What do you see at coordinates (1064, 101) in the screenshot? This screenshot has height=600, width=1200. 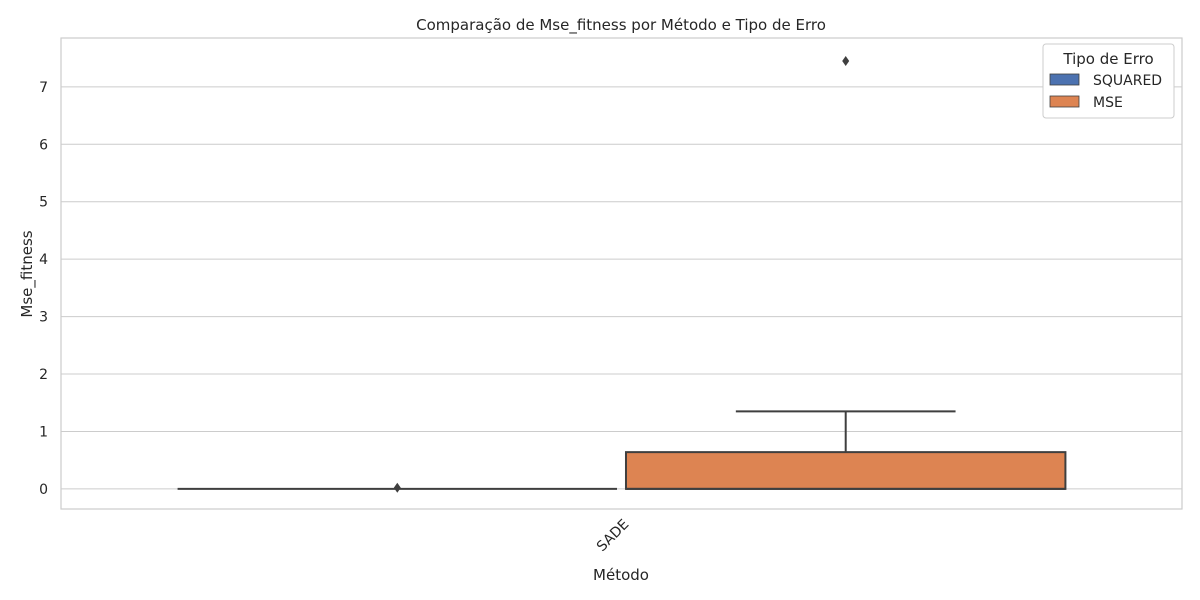 I see `legend-swatch-mse` at bounding box center [1064, 101].